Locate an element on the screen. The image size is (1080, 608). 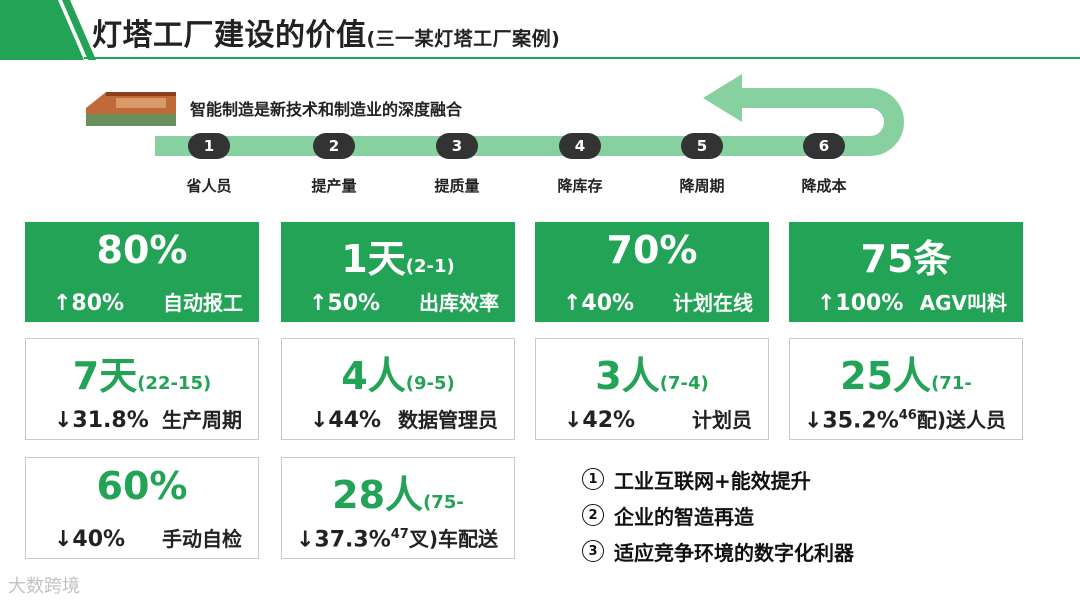
factory-photo is located at coordinates (131, 102).